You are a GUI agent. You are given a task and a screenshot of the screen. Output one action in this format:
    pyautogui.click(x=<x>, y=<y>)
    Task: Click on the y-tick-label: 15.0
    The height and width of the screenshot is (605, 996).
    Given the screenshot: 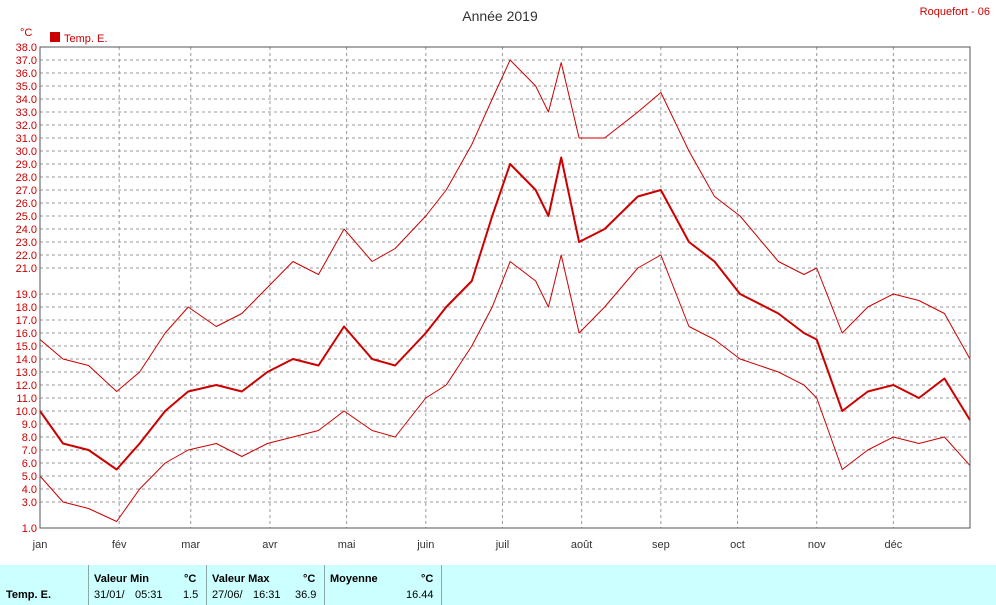 What is the action you would take?
    pyautogui.click(x=26, y=347)
    